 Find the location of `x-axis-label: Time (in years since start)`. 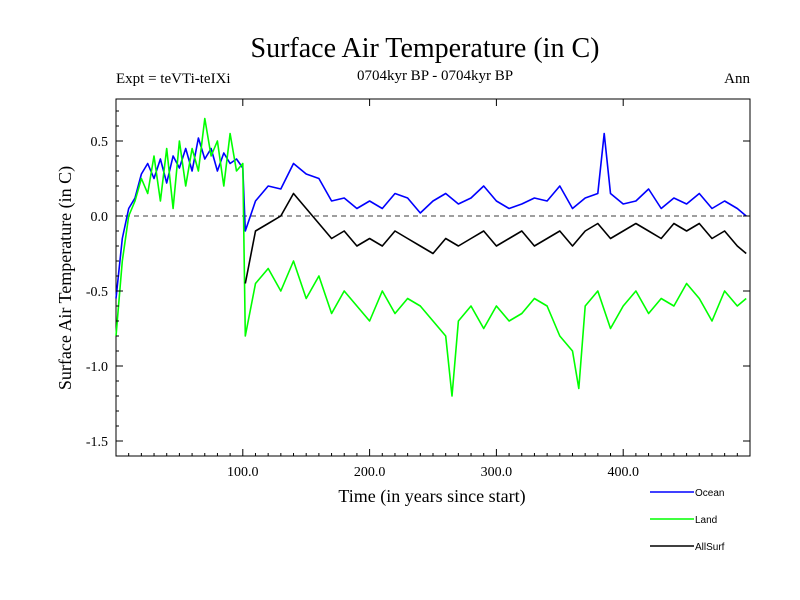

x-axis-label: Time (in years since start) is located at coordinates (431, 496).